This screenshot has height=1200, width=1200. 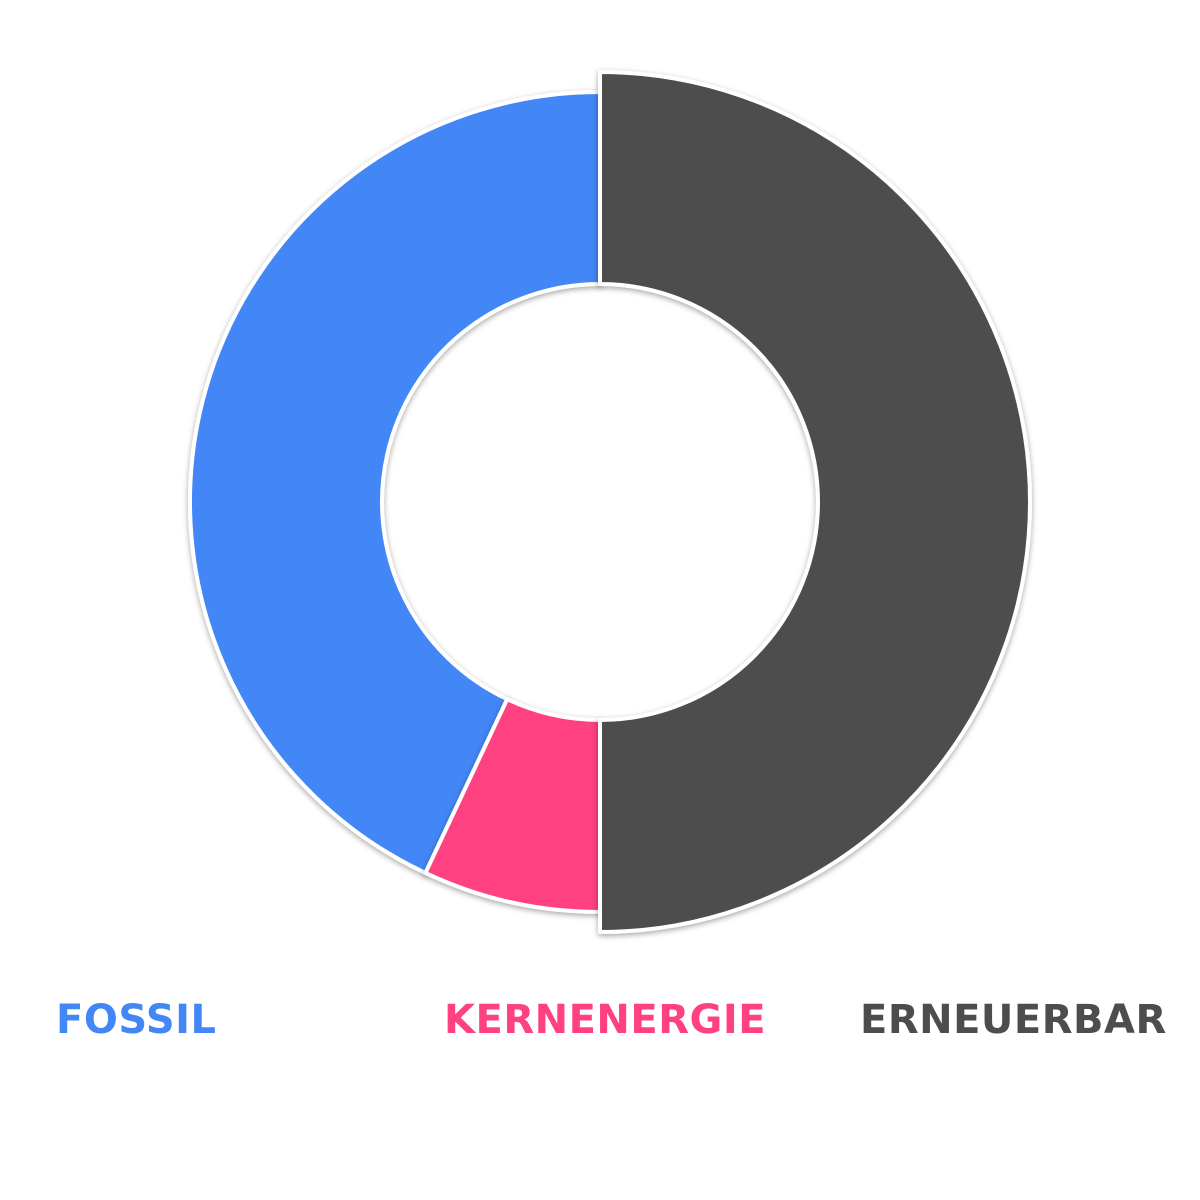 What do you see at coordinates (605, 1020) in the screenshot?
I see `legend-label-kernenergie: KERNENERGIE` at bounding box center [605, 1020].